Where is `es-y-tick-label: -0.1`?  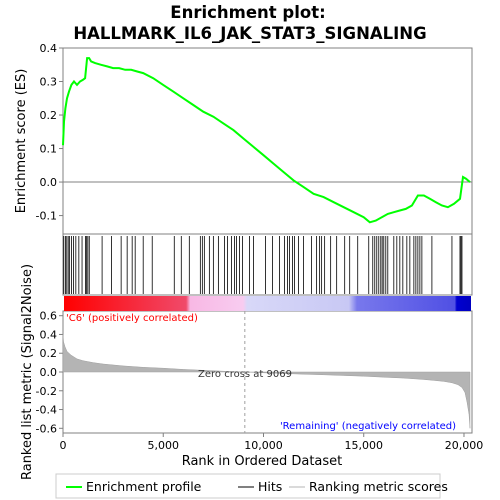 es-y-tick-label: -0.1 is located at coordinates (46, 216).